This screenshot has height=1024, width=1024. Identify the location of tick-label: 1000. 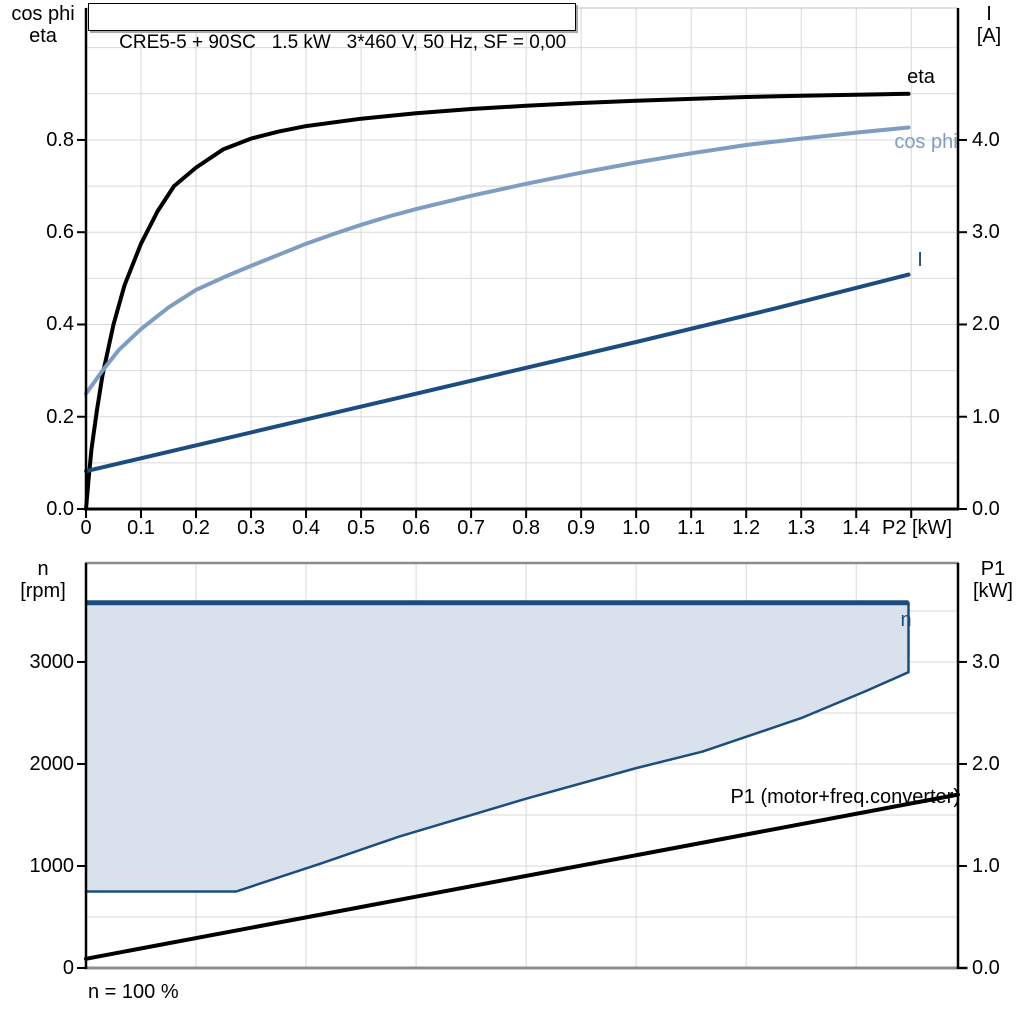
(52, 865).